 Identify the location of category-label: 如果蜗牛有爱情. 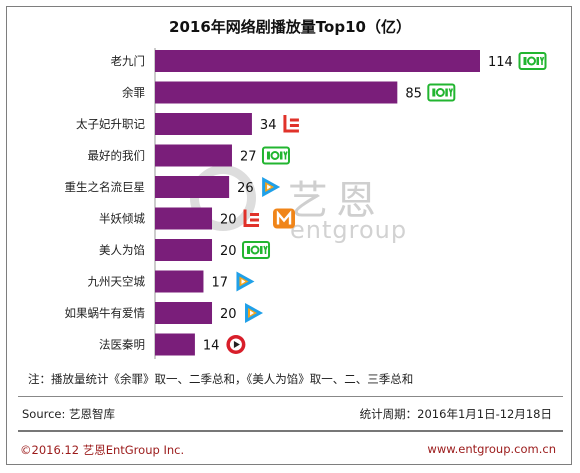
(105, 313).